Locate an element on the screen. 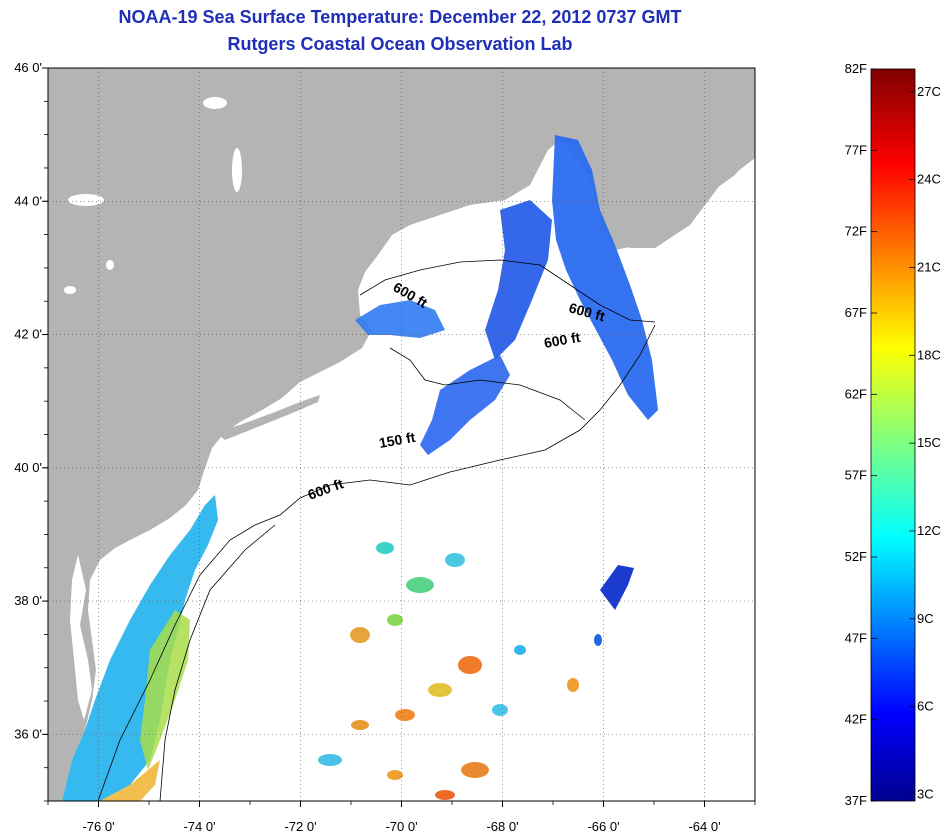 This screenshot has width=944, height=840. colorbar-c-label: 27C is located at coordinates (929, 91).